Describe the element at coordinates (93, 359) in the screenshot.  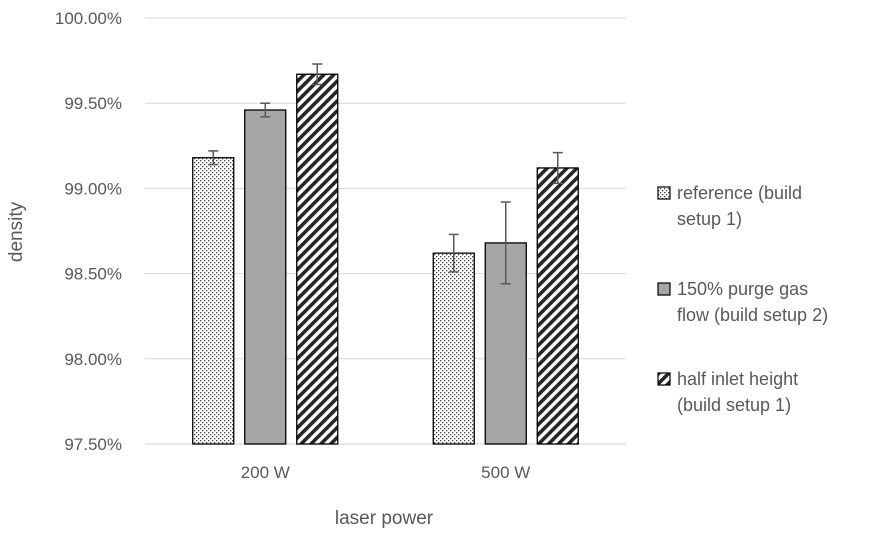
I see `y-tick-label: 98.00%` at that location.